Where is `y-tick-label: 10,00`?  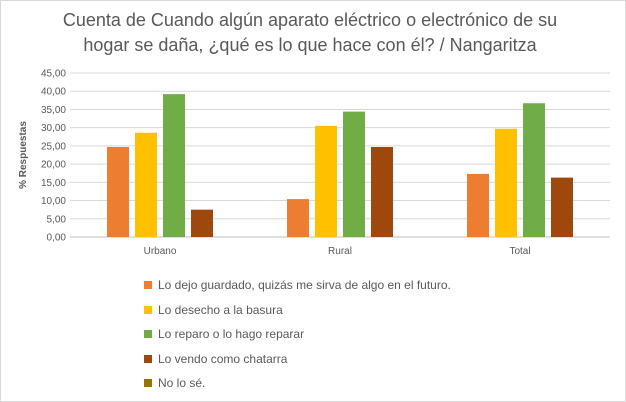
y-tick-label: 10,00 is located at coordinates (53, 201).